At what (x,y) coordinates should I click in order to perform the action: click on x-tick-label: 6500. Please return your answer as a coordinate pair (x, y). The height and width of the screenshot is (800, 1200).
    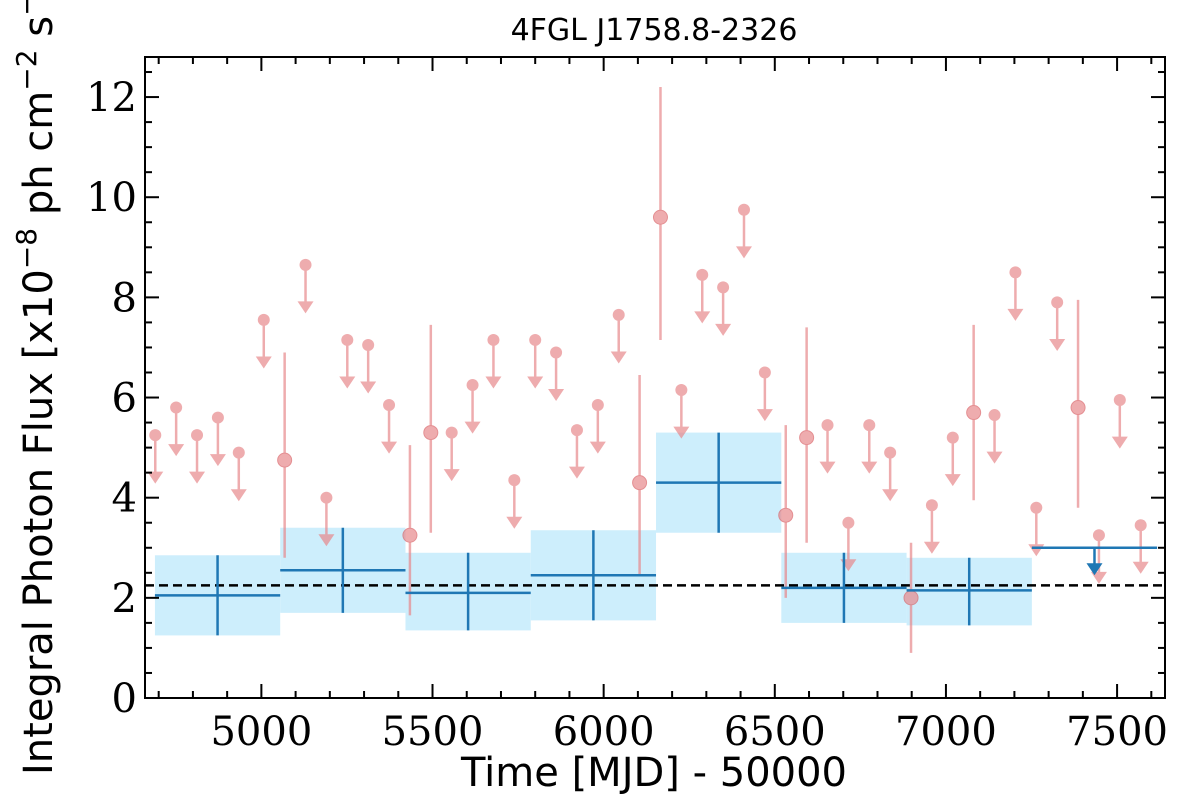
    Looking at the image, I should click on (775, 732).